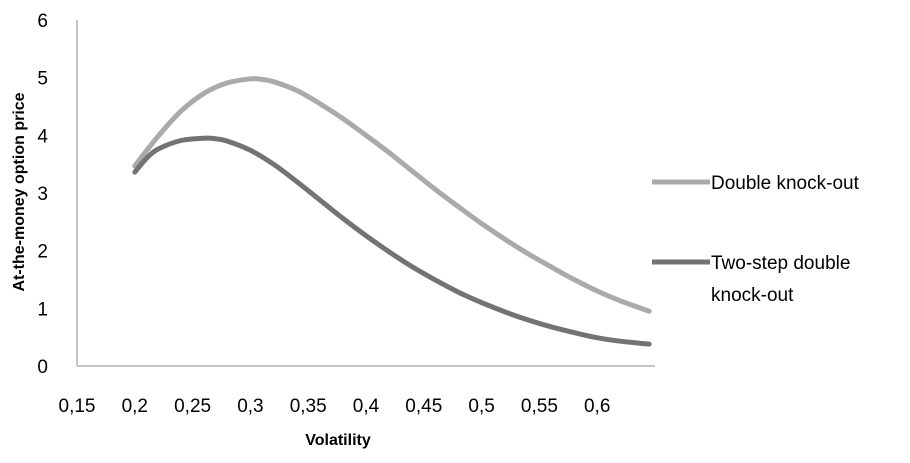 The width and height of the screenshot is (910, 463). I want to click on x-tick-label: 0,4, so click(366, 406).